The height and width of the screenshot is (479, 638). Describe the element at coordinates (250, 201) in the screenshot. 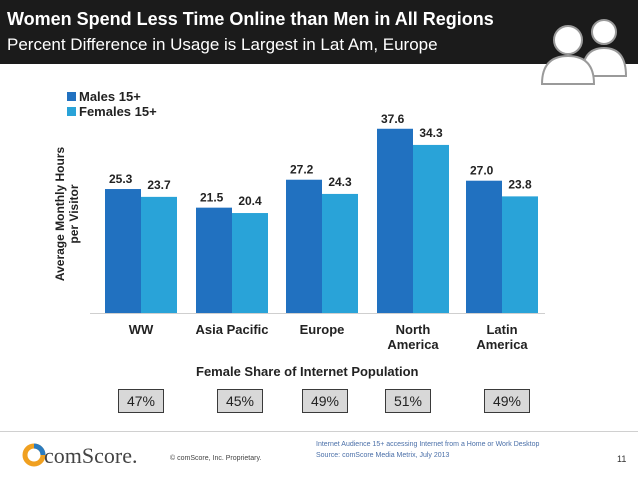

I see `data-label-females-1: 20.4` at that location.